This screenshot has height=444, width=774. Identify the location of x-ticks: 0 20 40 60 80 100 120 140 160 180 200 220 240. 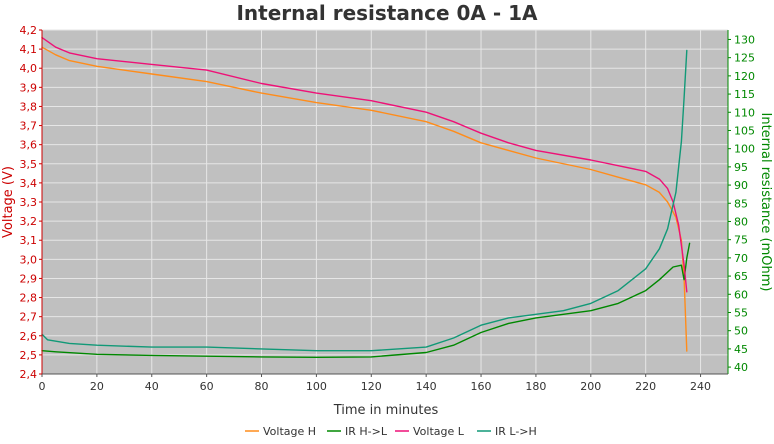
(375, 383).